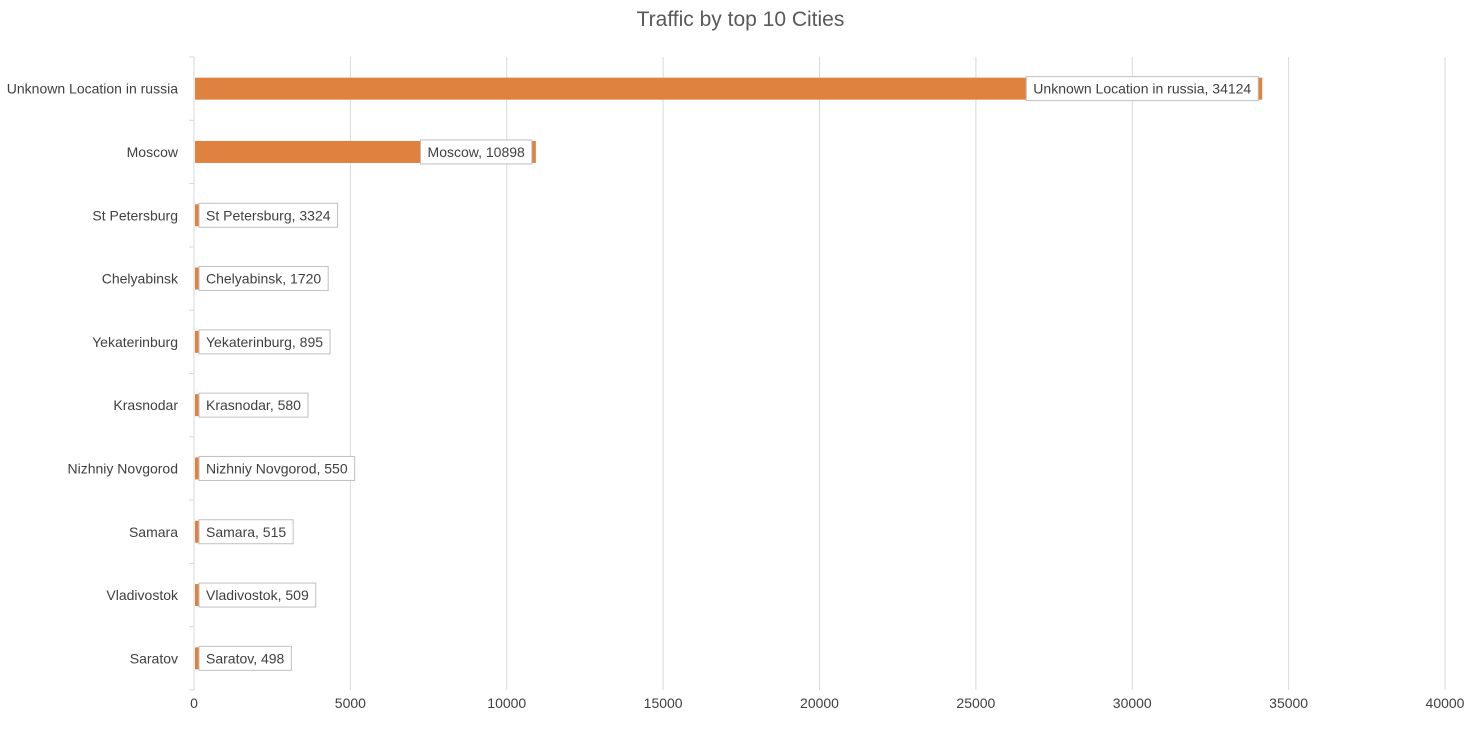 The height and width of the screenshot is (744, 1481). I want to click on category-label: Moscow, so click(153, 152).